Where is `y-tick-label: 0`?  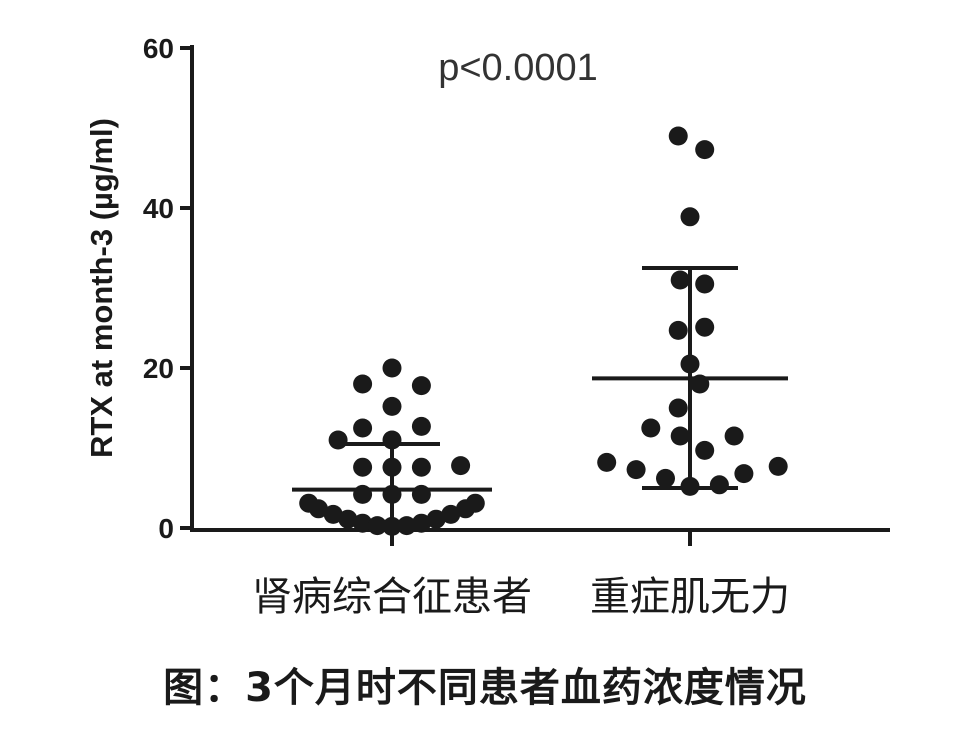 y-tick-label: 0 is located at coordinates (166, 528).